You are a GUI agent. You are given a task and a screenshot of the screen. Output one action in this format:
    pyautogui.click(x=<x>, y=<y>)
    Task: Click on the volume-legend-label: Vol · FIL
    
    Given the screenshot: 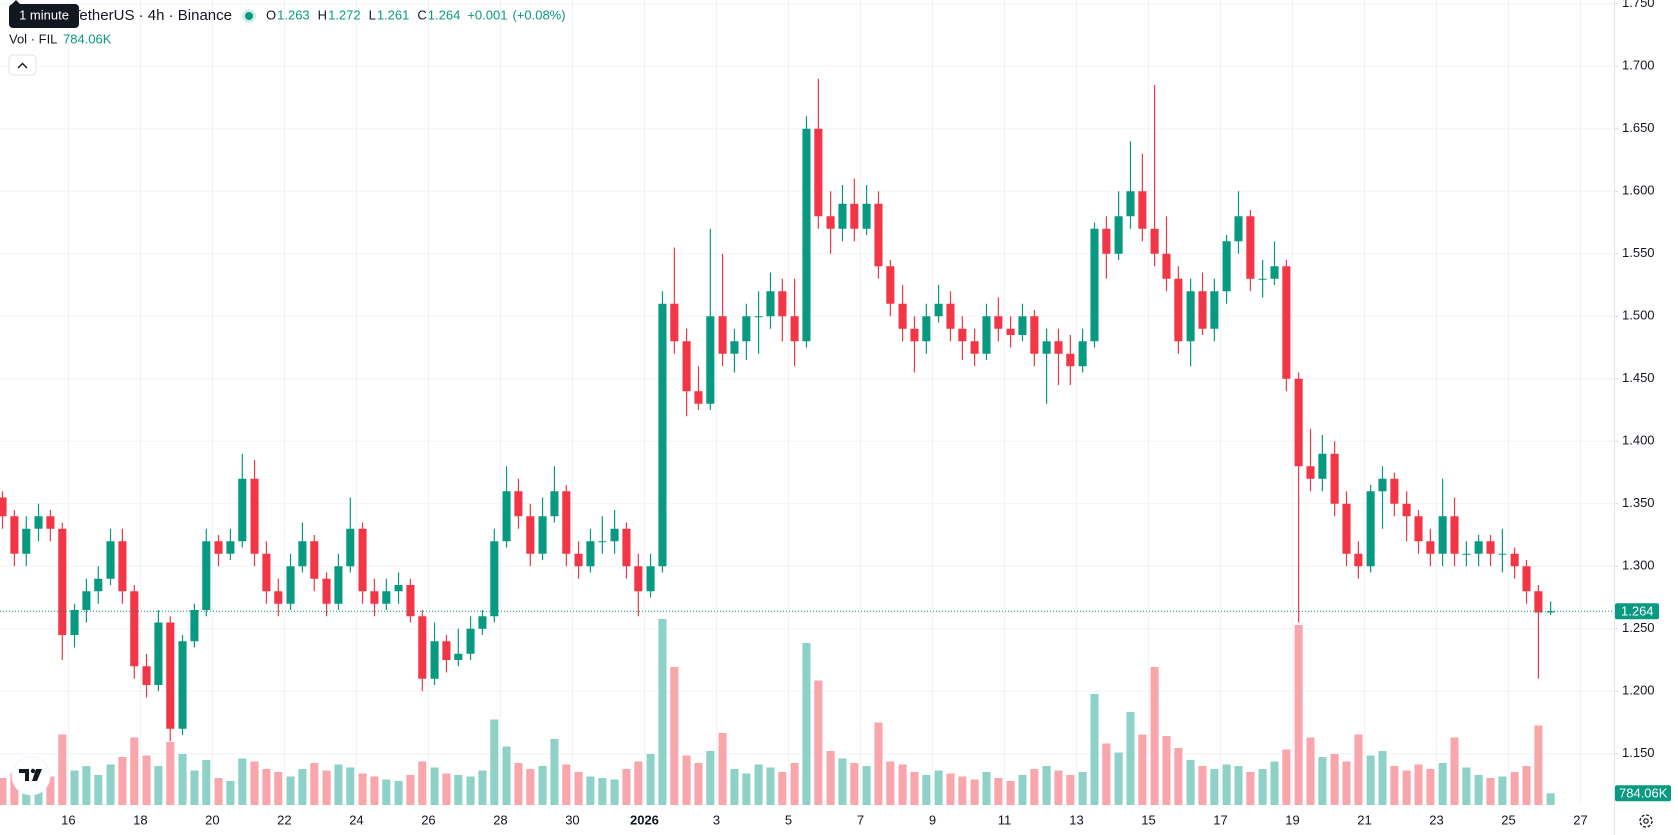 What is the action you would take?
    pyautogui.click(x=33, y=38)
    